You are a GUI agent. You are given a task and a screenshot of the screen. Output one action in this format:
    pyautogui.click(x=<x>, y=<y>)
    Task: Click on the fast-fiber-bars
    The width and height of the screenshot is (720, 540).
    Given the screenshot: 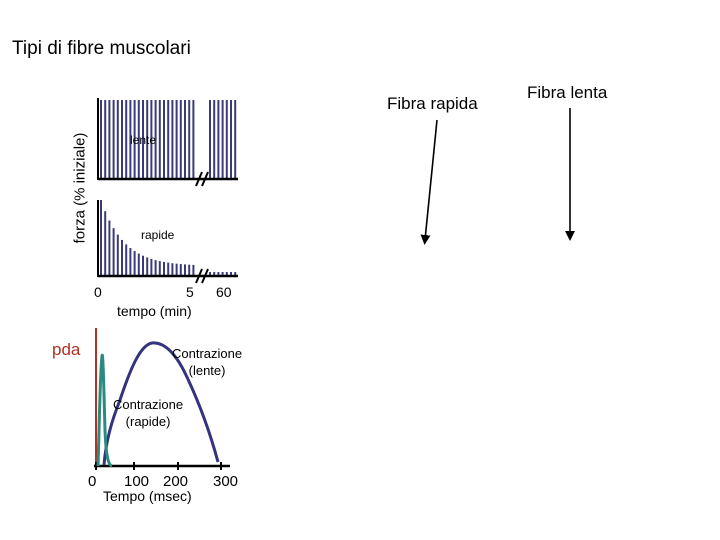 What is the action you would take?
    pyautogui.click(x=168, y=237)
    